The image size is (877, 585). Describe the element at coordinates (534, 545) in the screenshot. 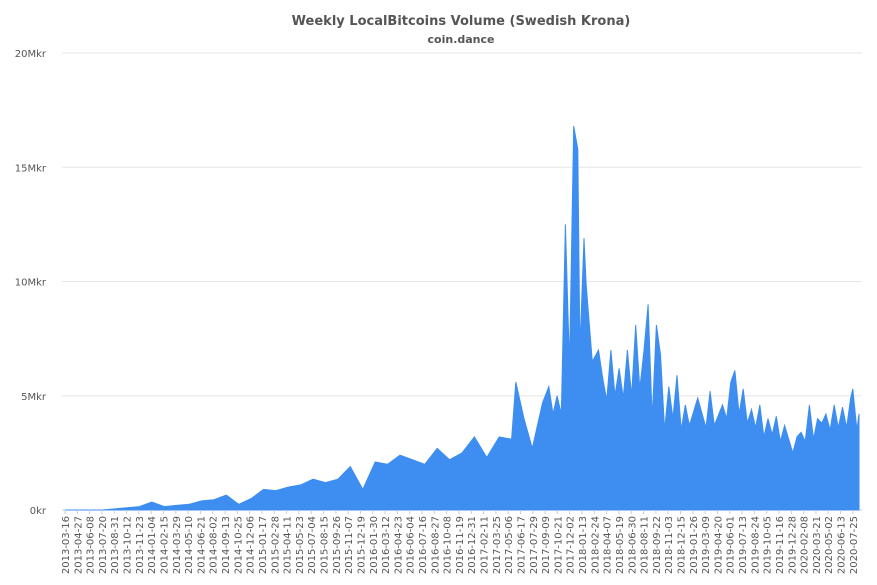

I see `x-tick-label: 2017-07-29` at that location.